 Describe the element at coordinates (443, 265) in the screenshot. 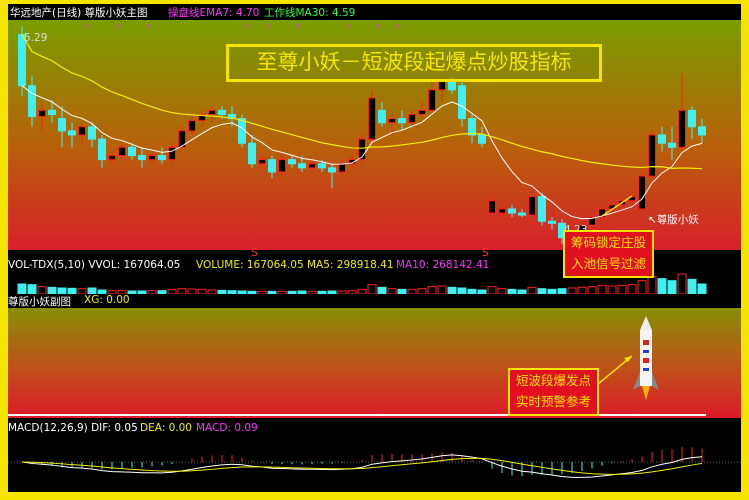

I see `ma10-value: MA10: 268142.41` at that location.